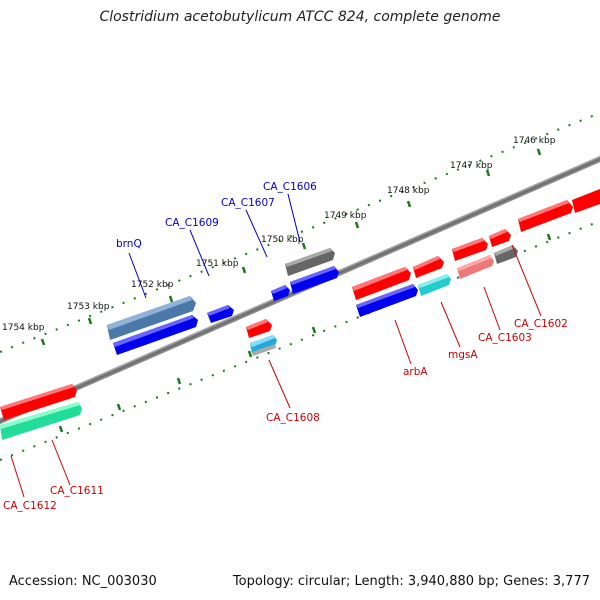 Image resolution: width=600 pixels, height=600 pixels. I want to click on gene-arrow-CA_C1606-blue, so click(314, 280).